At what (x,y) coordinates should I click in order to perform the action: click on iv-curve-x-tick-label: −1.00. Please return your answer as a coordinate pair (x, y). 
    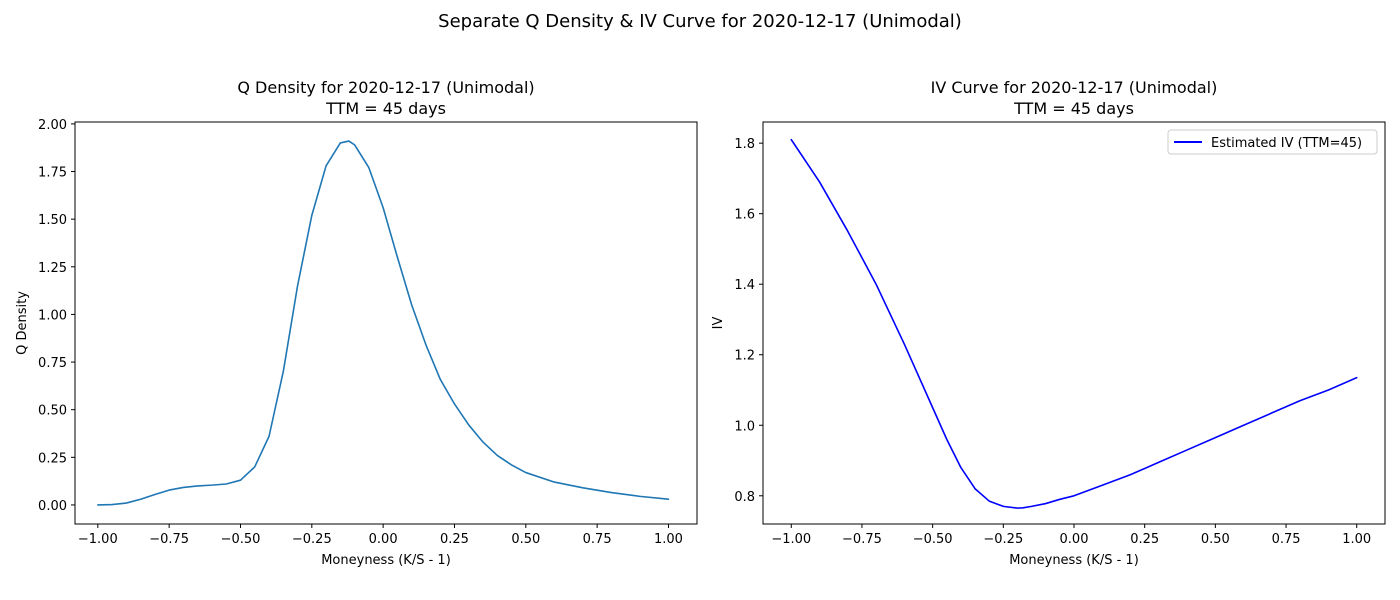
    Looking at the image, I should click on (791, 539).